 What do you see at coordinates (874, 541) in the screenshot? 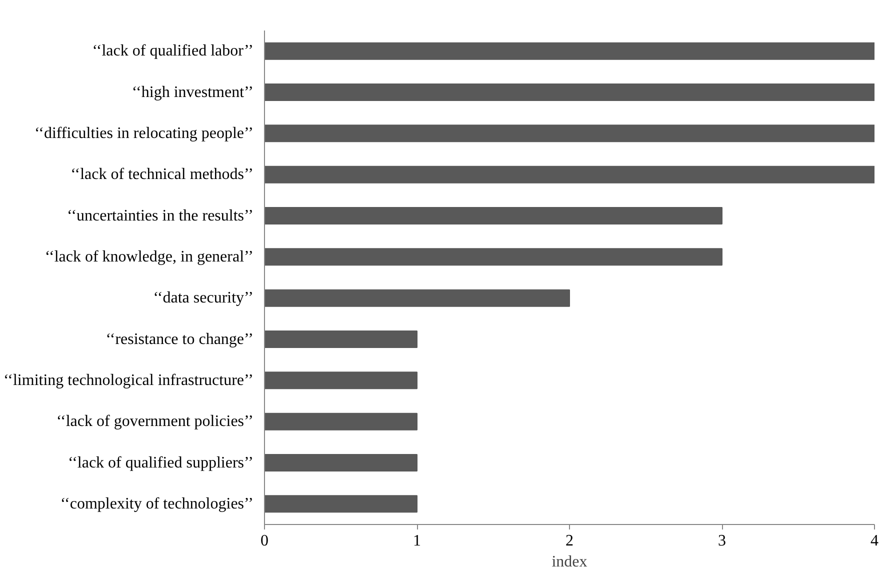
I see `x-tick-label: 4` at bounding box center [874, 541].